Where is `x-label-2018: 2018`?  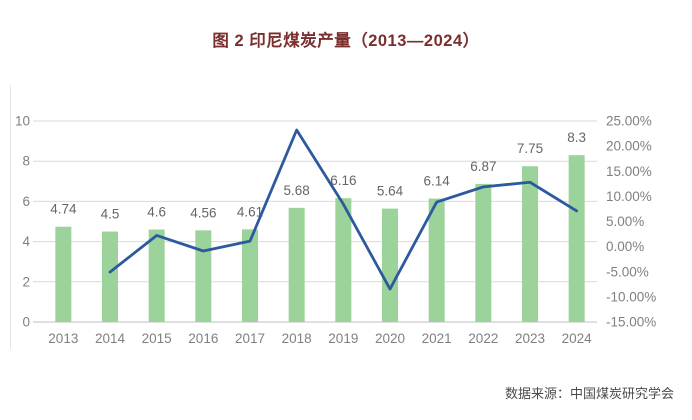
x-label-2018: 2018 is located at coordinates (297, 338).